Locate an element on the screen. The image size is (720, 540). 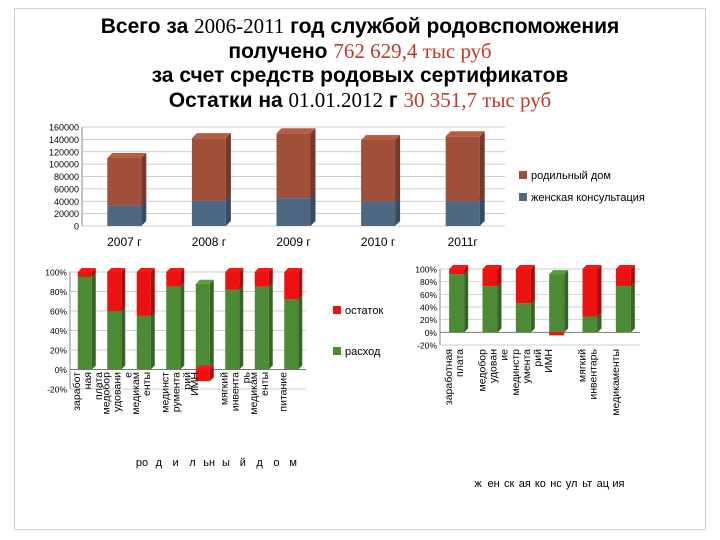
chart2-y-tick-label: 80% is located at coordinates (58, 292).